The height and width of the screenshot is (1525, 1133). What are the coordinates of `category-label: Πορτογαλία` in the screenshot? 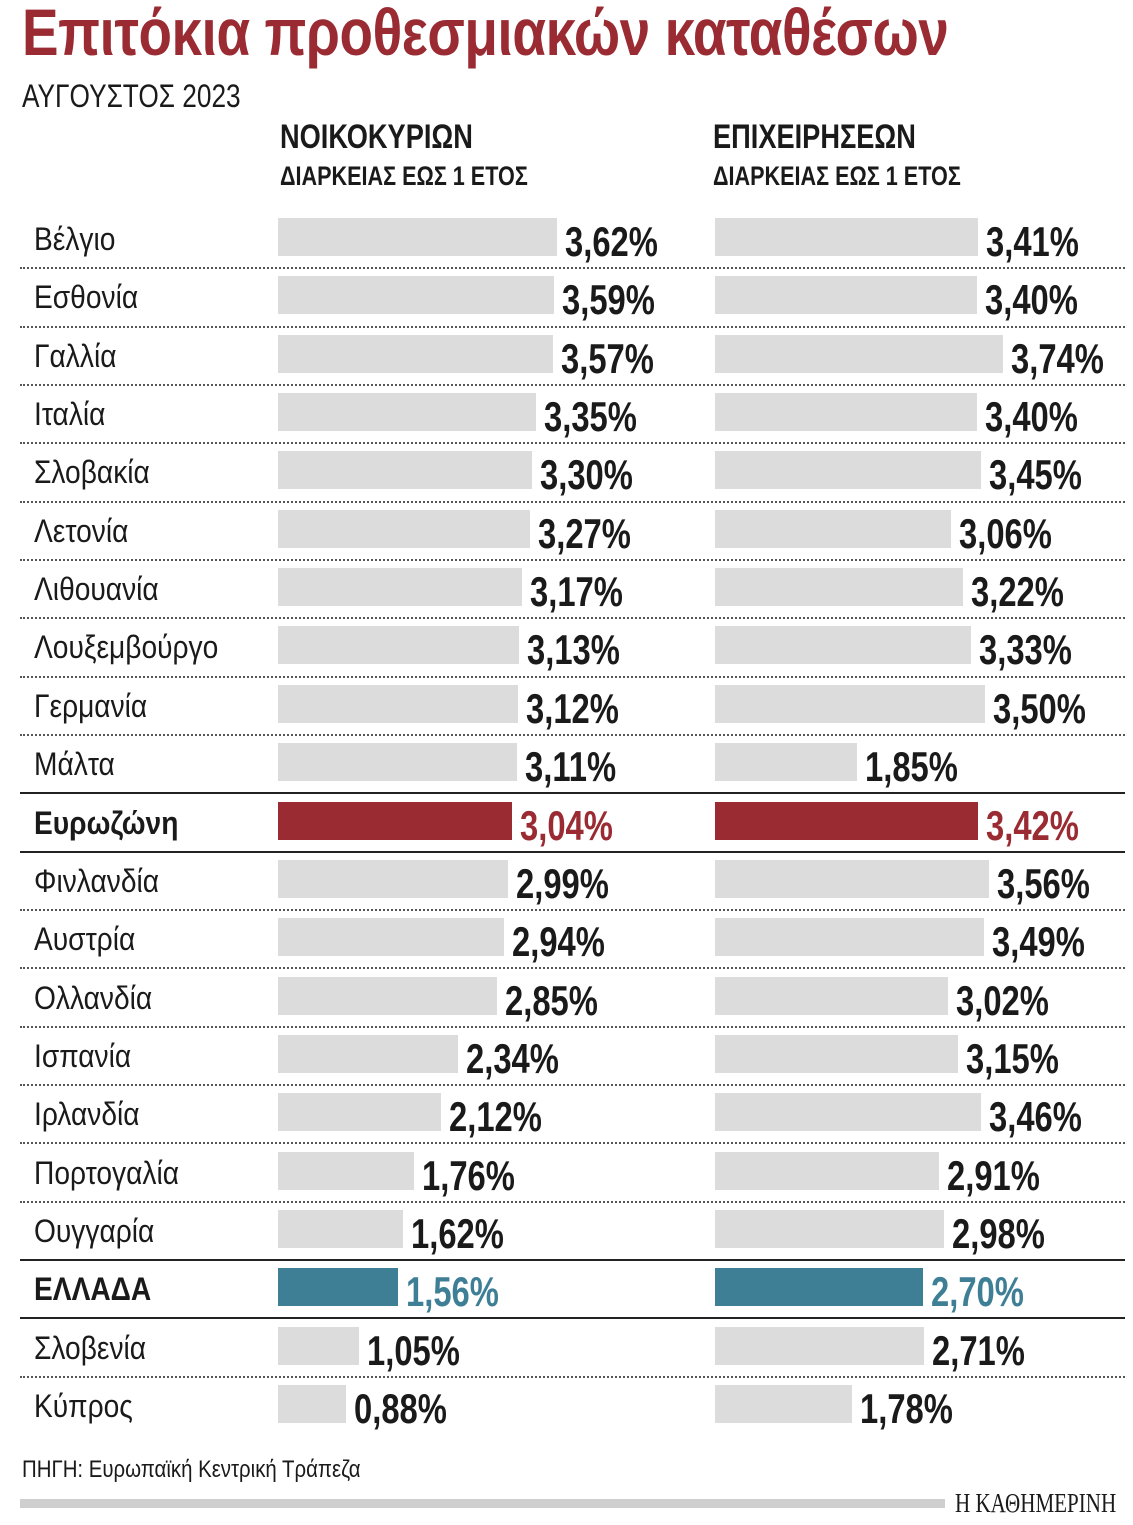 It's located at (106, 1172).